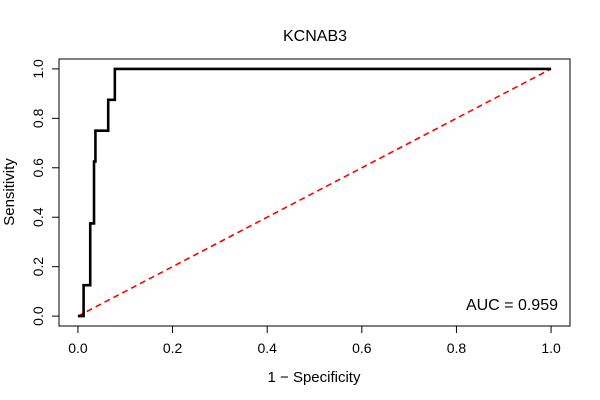  I want to click on x-tick-label: 1.0, so click(551, 348).